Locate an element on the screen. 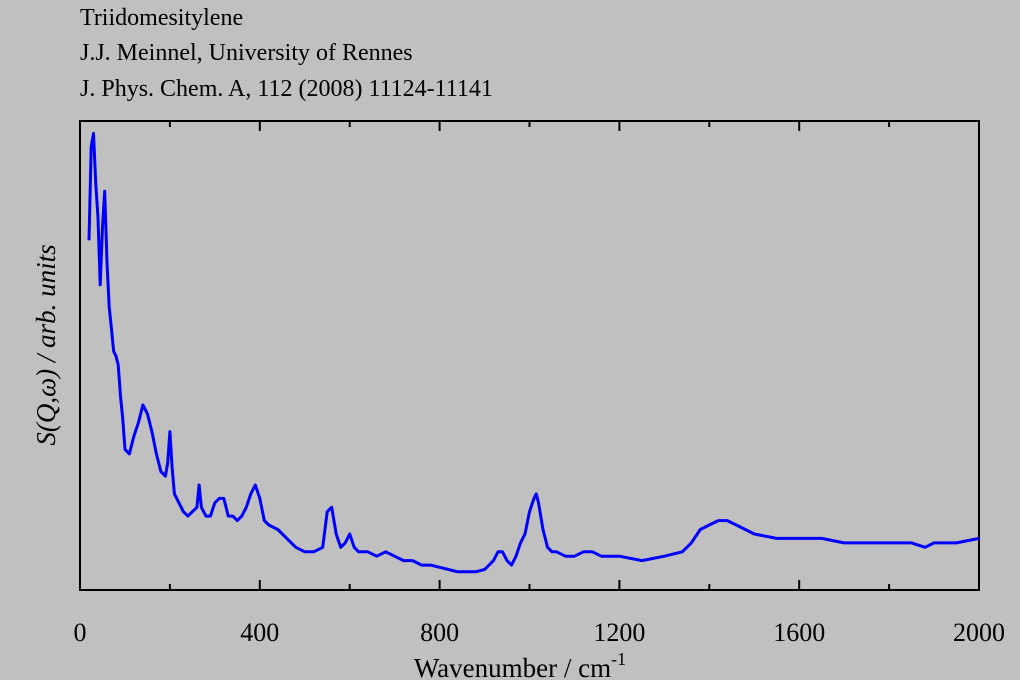 The height and width of the screenshot is (680, 1020). author-line: J.J. Meinnel, University of Rennes is located at coordinates (246, 53).